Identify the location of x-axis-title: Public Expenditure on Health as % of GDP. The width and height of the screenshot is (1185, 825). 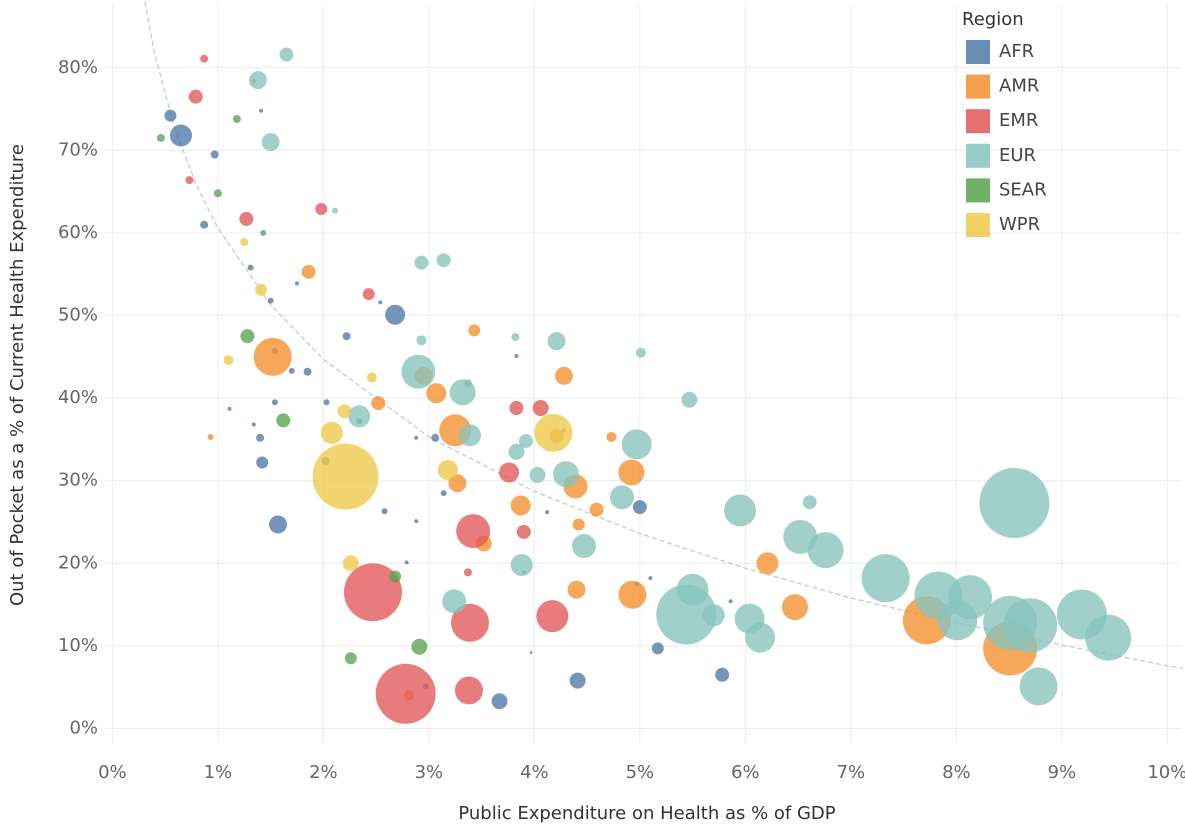
(646, 813).